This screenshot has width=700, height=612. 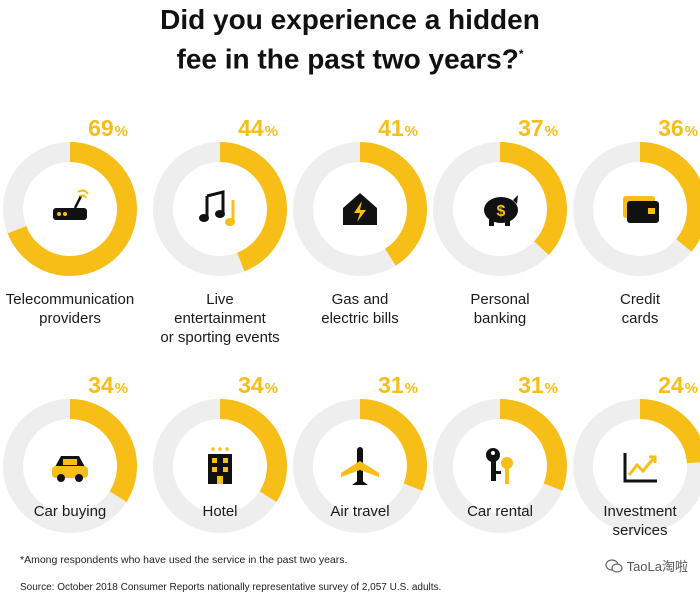 What do you see at coordinates (251, 128) in the screenshot?
I see `data-label-value: 44` at bounding box center [251, 128].